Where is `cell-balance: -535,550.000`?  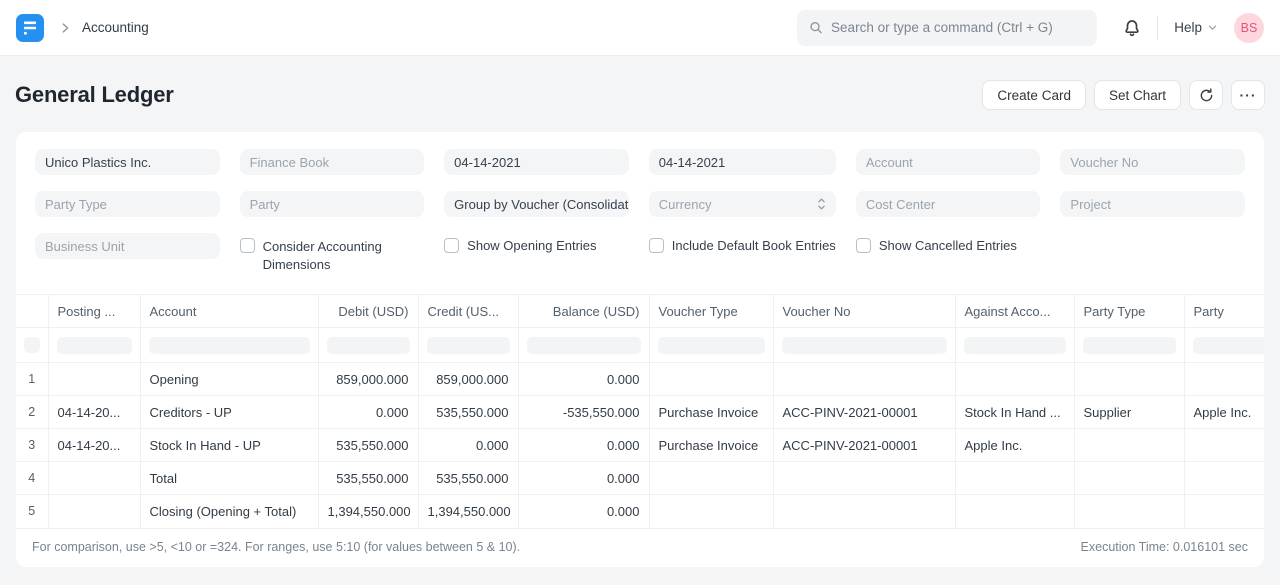 cell-balance: -535,550.000 is located at coordinates (584, 412).